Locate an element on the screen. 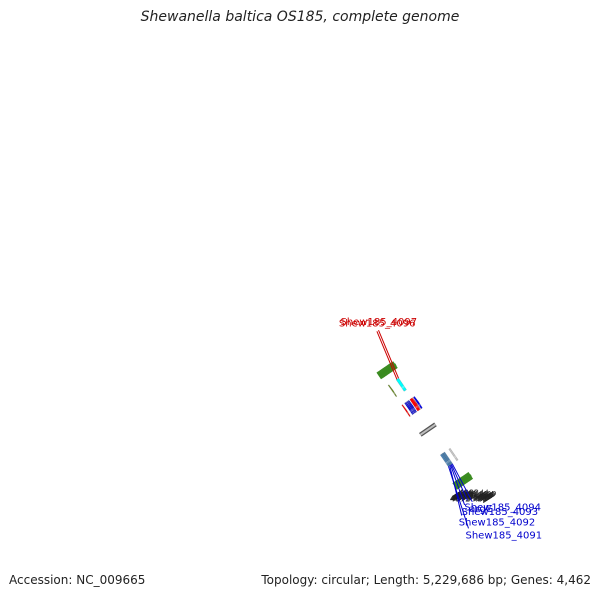 Image resolution: width=600 pixels, height=600 pixels. scale-label: 4873 kbp is located at coordinates (470, 498).